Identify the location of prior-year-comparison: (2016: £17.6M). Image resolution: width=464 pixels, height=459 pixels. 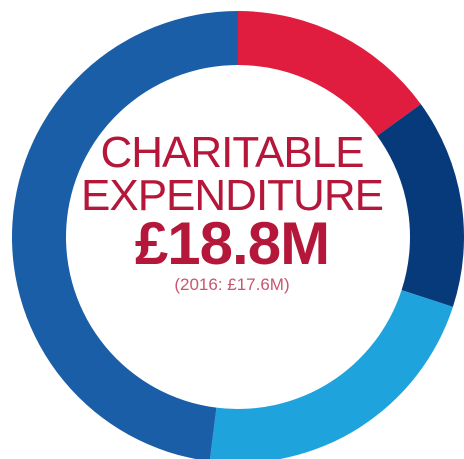
(232, 284).